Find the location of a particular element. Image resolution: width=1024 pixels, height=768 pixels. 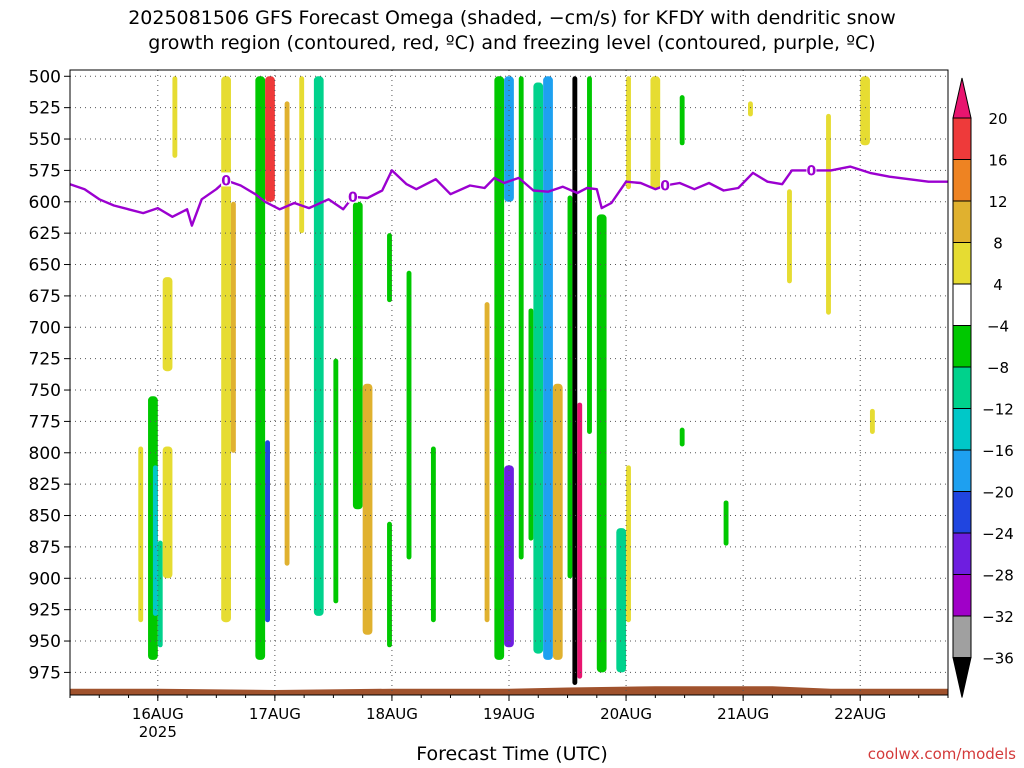

y-tick-label: 675 is located at coordinates (45, 297).